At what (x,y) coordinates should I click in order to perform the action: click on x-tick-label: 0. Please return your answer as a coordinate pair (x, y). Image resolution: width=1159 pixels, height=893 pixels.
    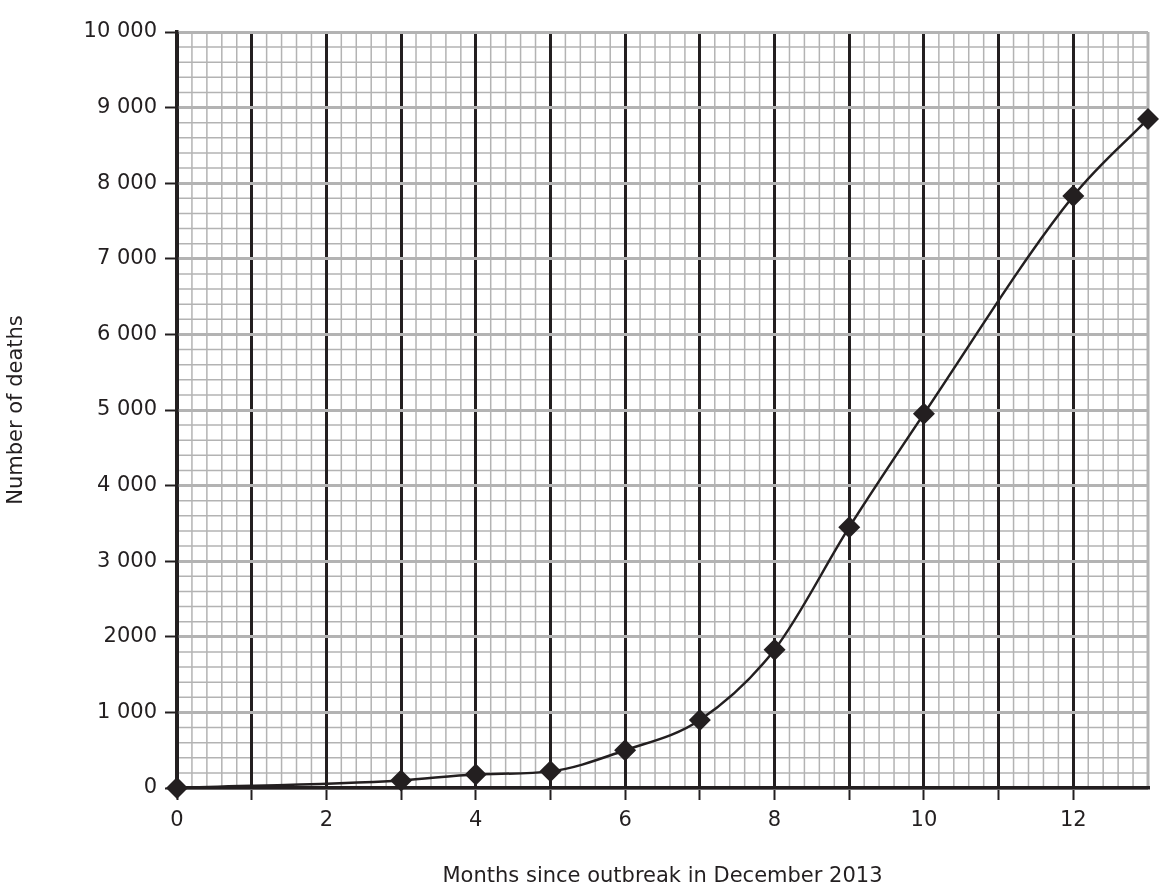
    Looking at the image, I should click on (177, 819).